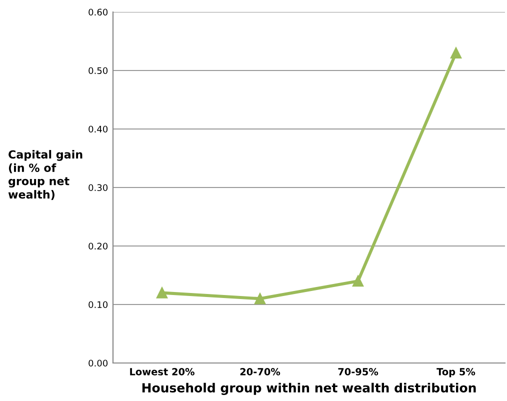 The width and height of the screenshot is (507, 401). Describe the element at coordinates (98, 363) in the screenshot. I see `y-tick-label: 0.00` at that location.